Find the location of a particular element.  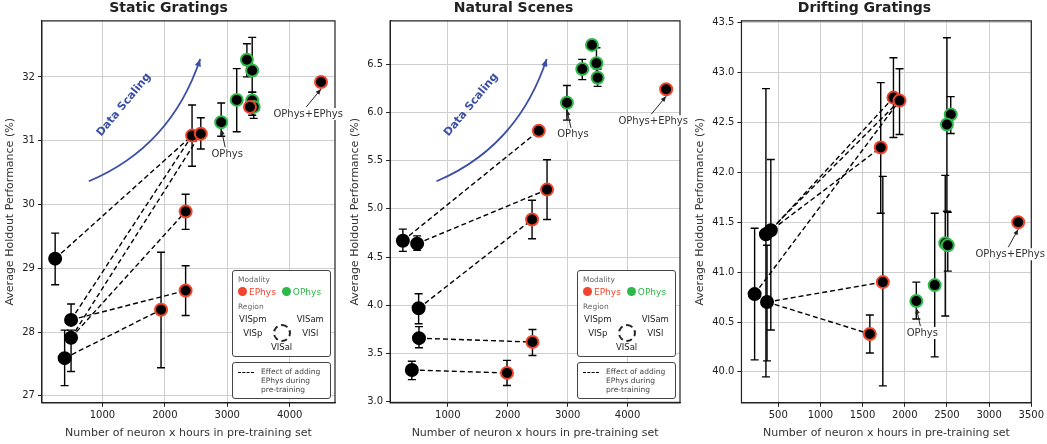

x-tick-label: 1500 is located at coordinates (862, 415).